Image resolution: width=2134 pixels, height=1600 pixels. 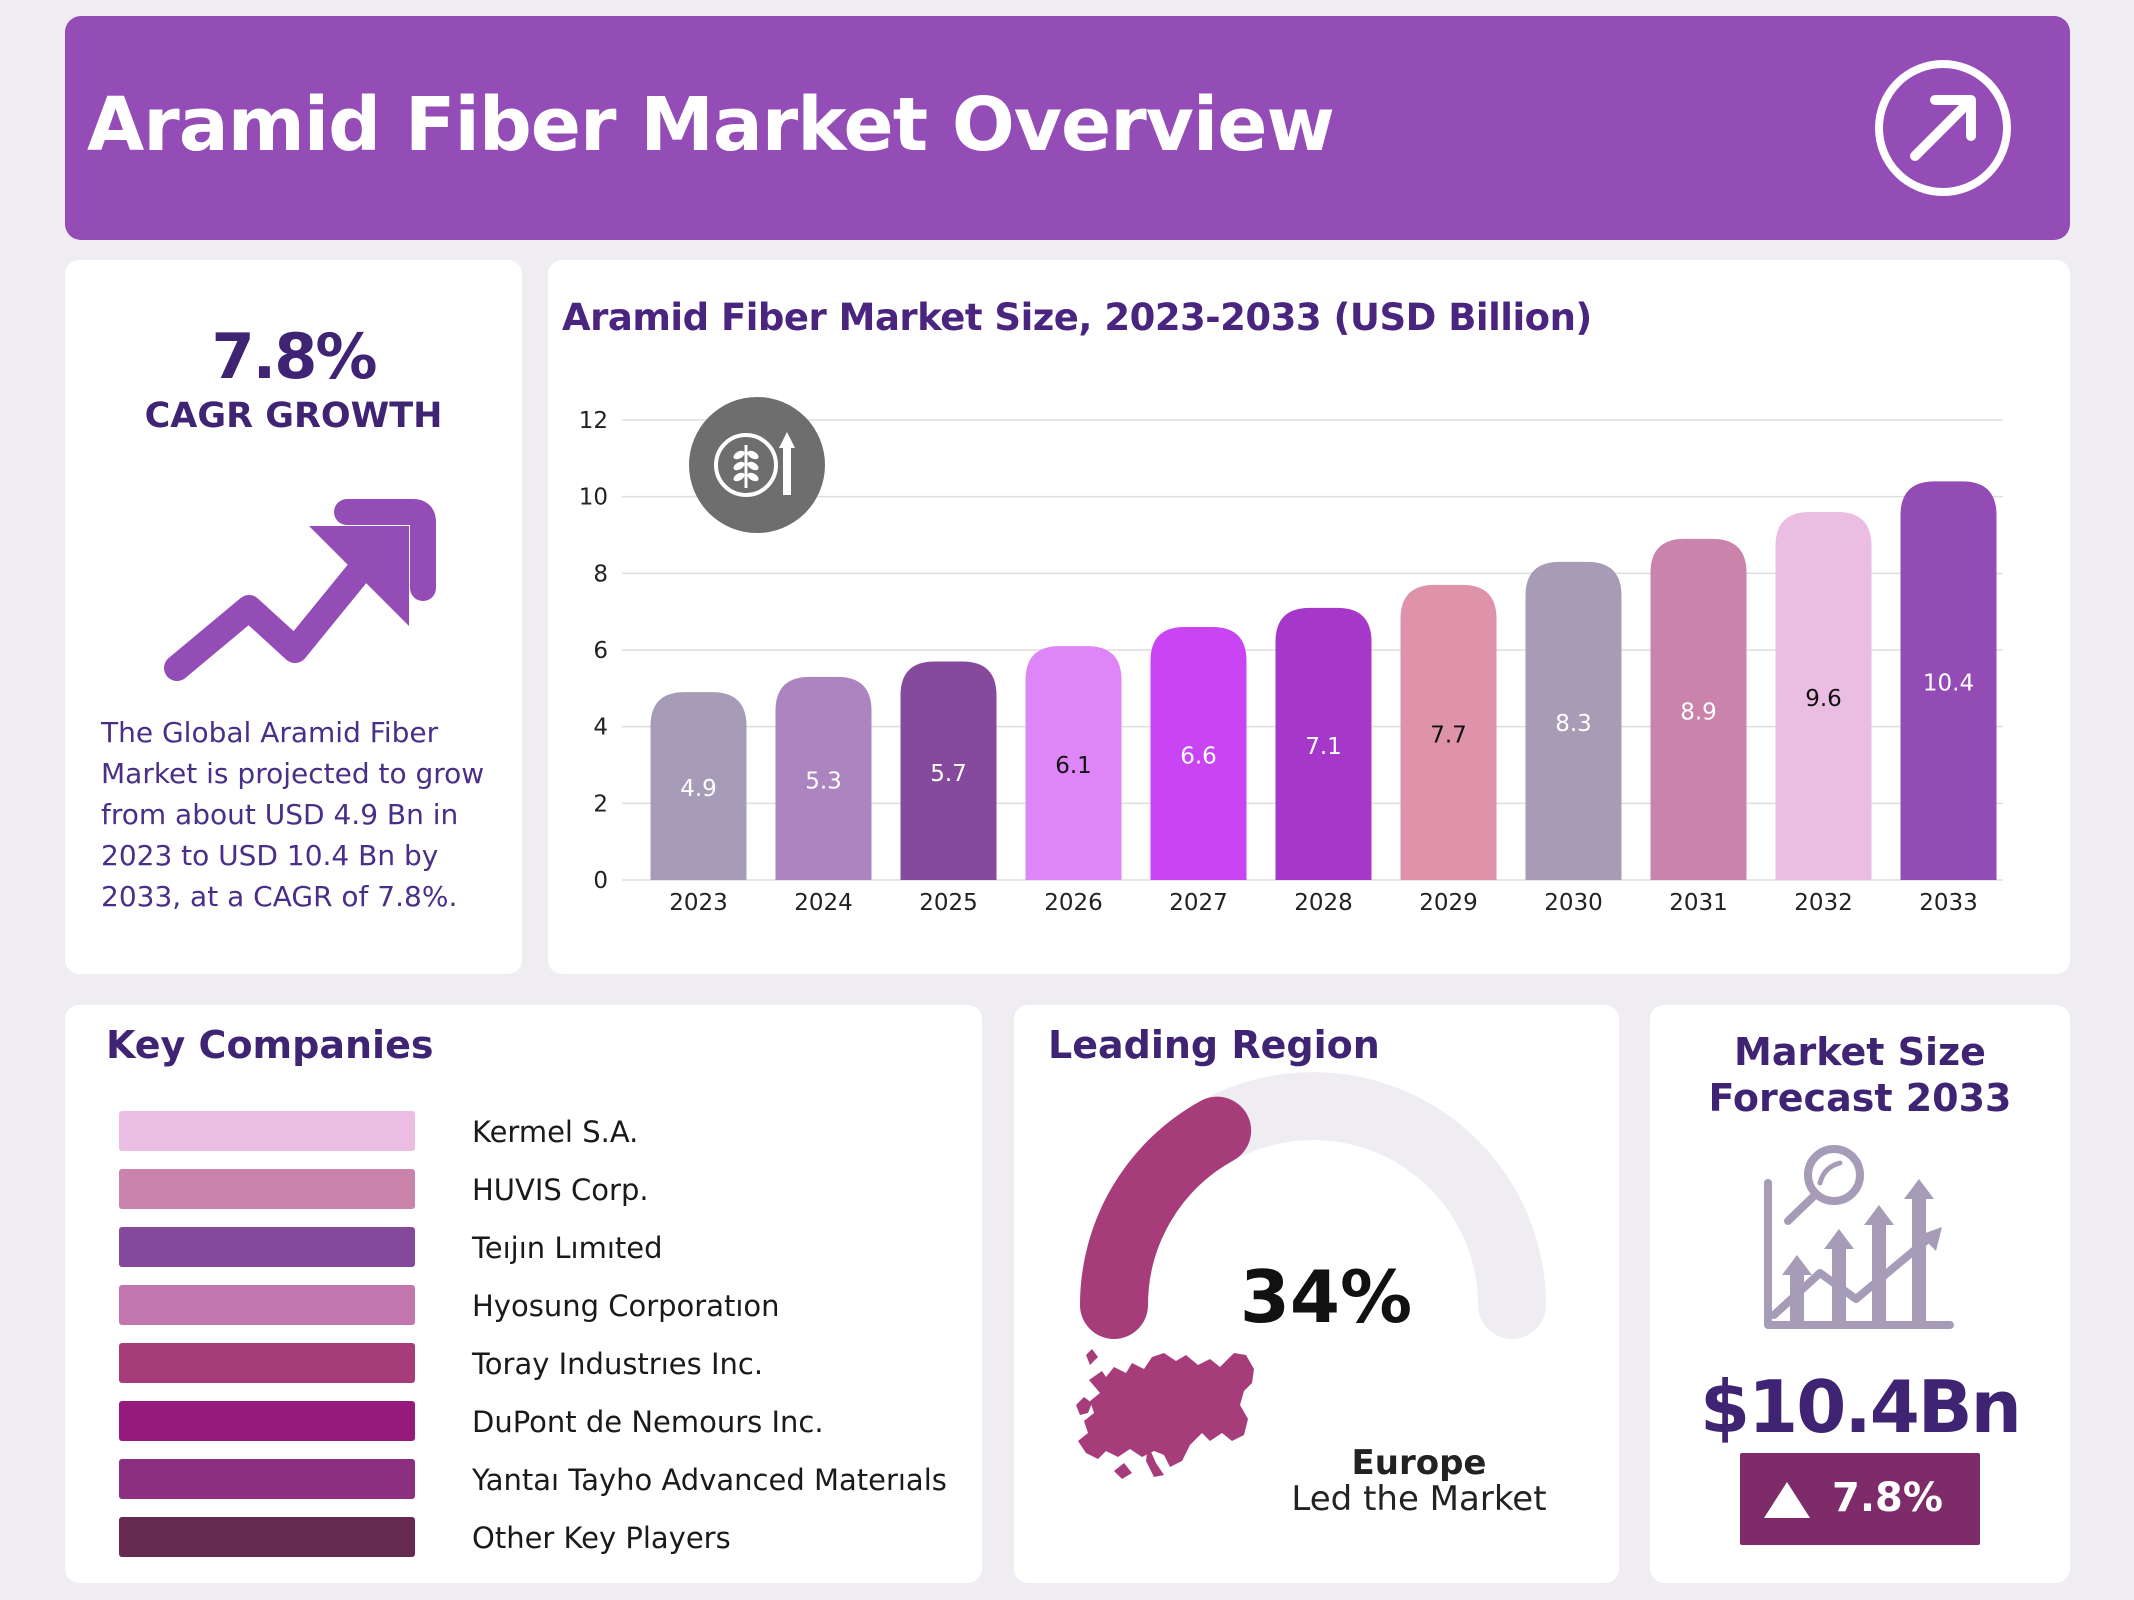 I want to click on bar-2025, so click(x=948, y=770).